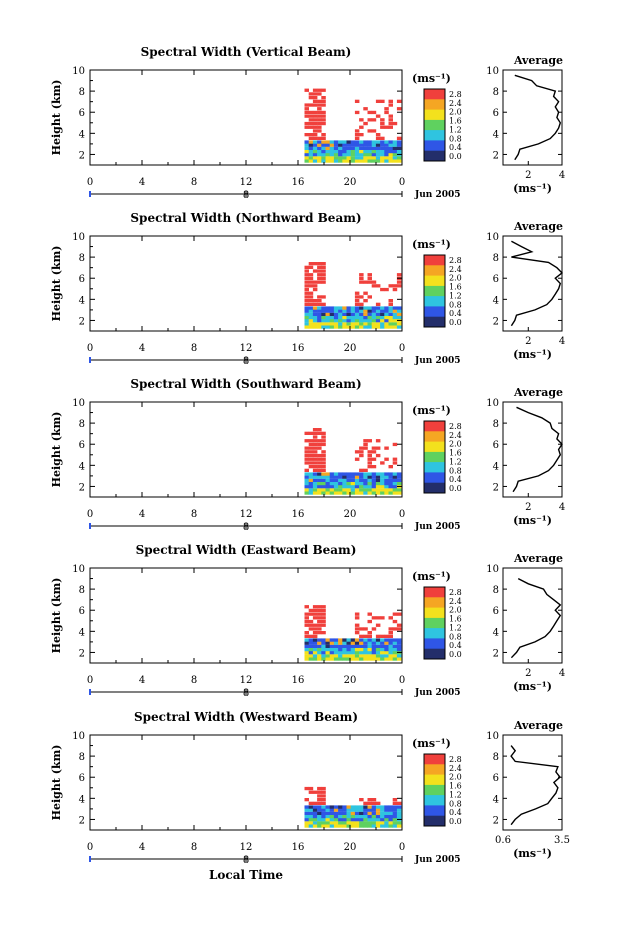 The image size is (618, 929). What do you see at coordinates (245, 384) in the screenshot?
I see `panel-title: Spectral Width (Southward Beam)` at bounding box center [245, 384].